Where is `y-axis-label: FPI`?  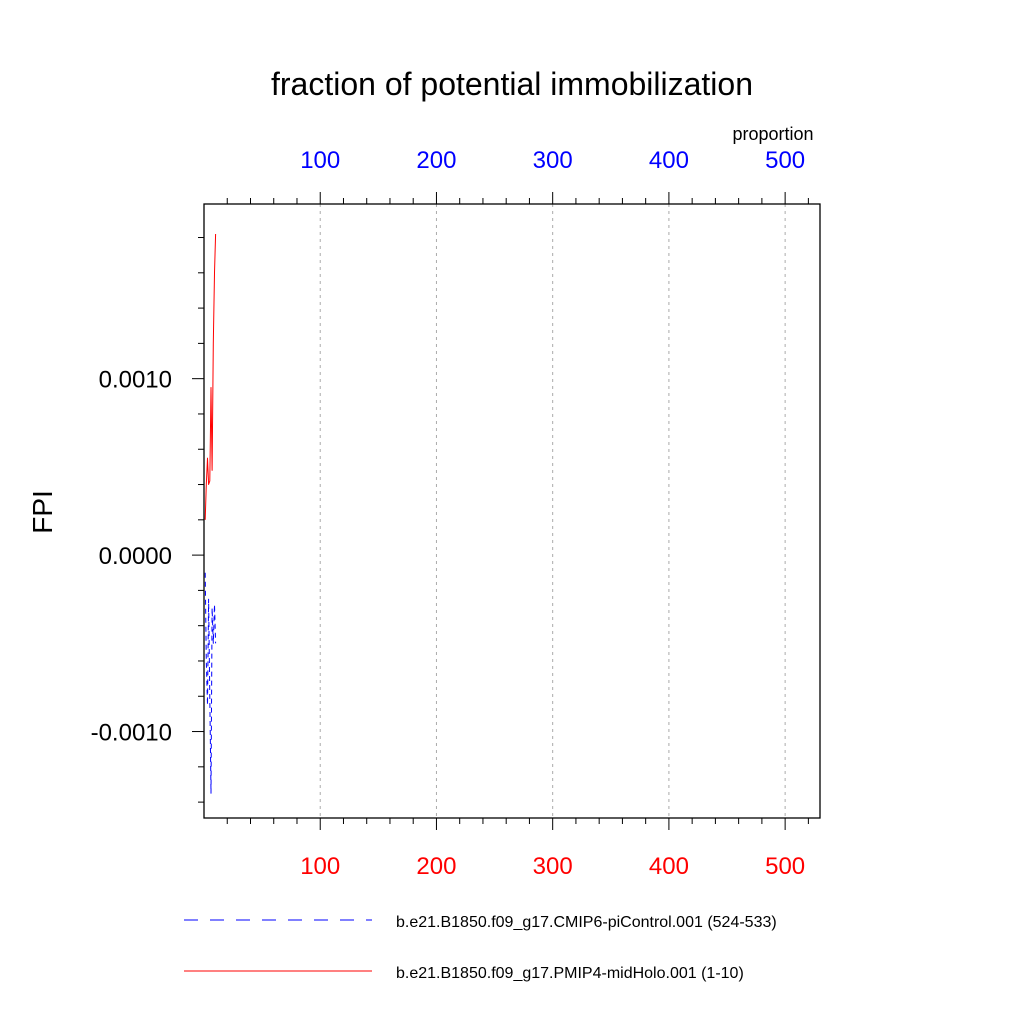 y-axis-label: FPI is located at coordinates (42, 512).